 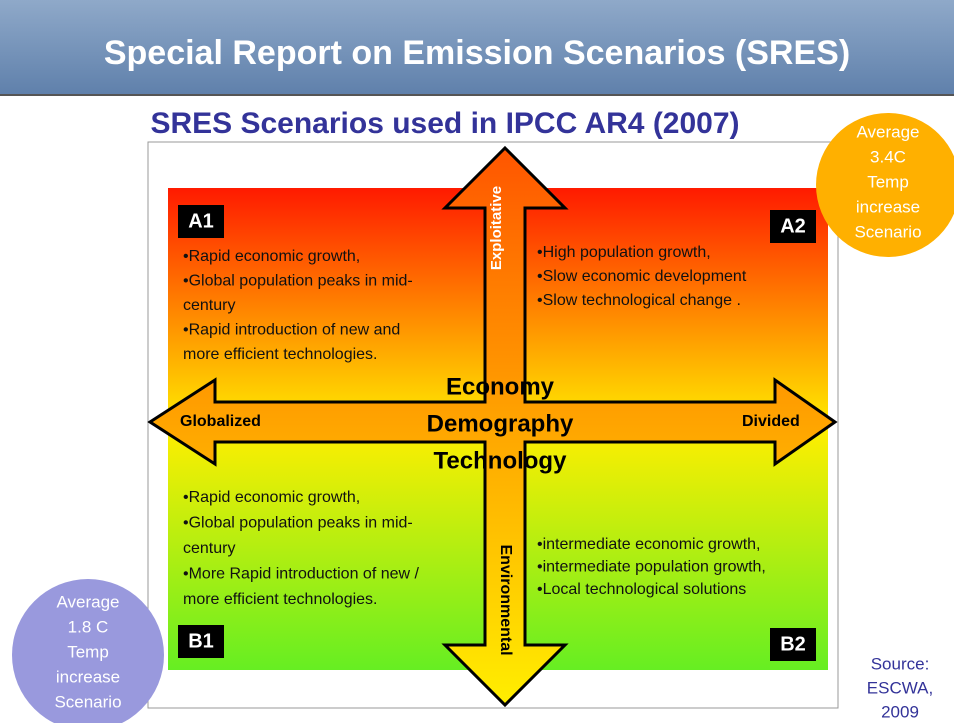 I want to click on badge-text: 3.4C, so click(x=888, y=156).